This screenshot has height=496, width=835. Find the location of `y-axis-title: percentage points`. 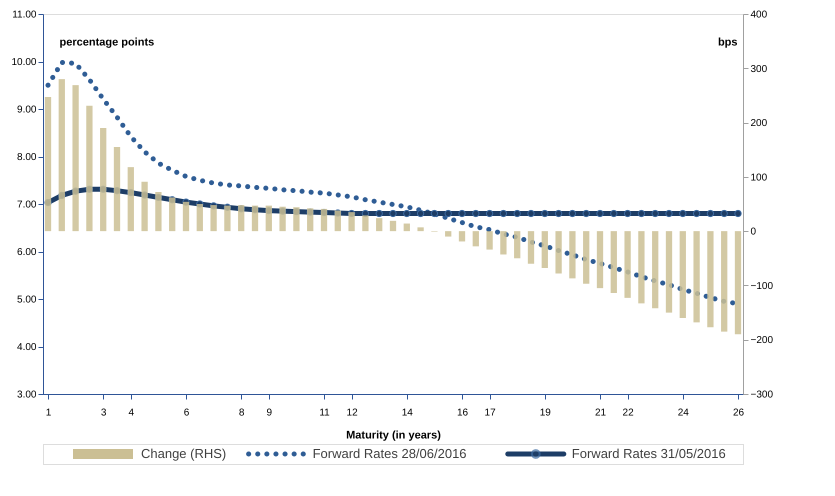

y-axis-title: percentage points is located at coordinates (107, 42).